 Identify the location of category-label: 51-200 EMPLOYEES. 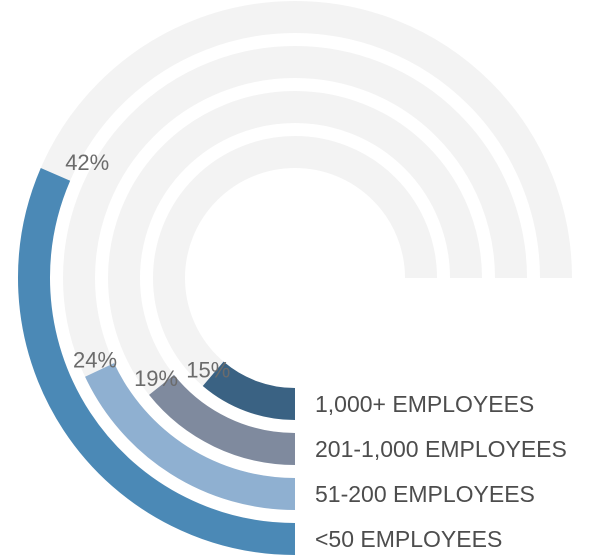
(425, 494).